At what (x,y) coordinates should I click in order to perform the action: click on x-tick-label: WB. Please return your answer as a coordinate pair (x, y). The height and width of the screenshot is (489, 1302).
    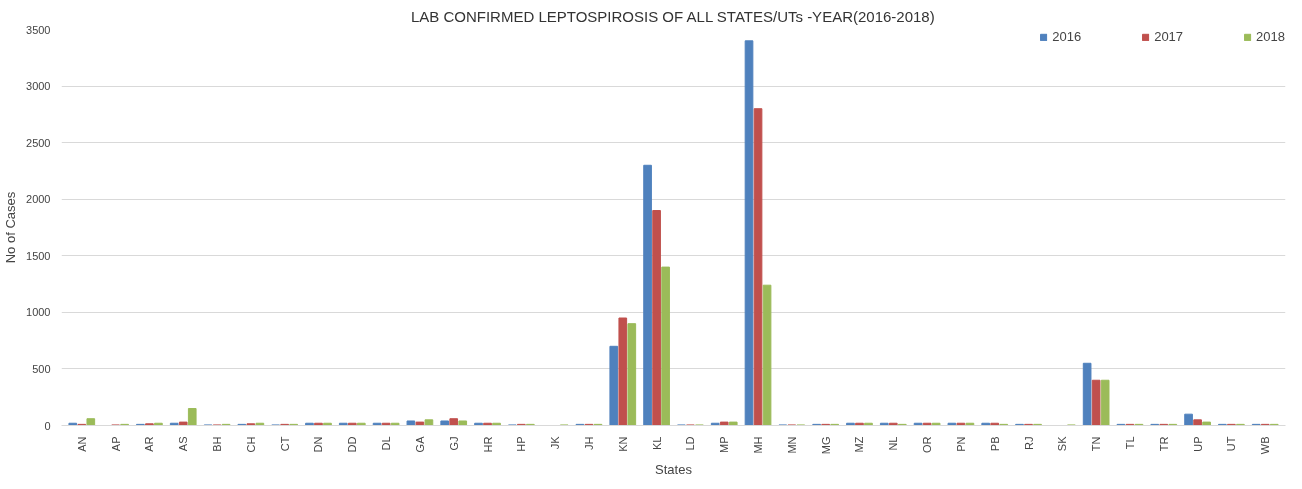
    Looking at the image, I should click on (1265, 445).